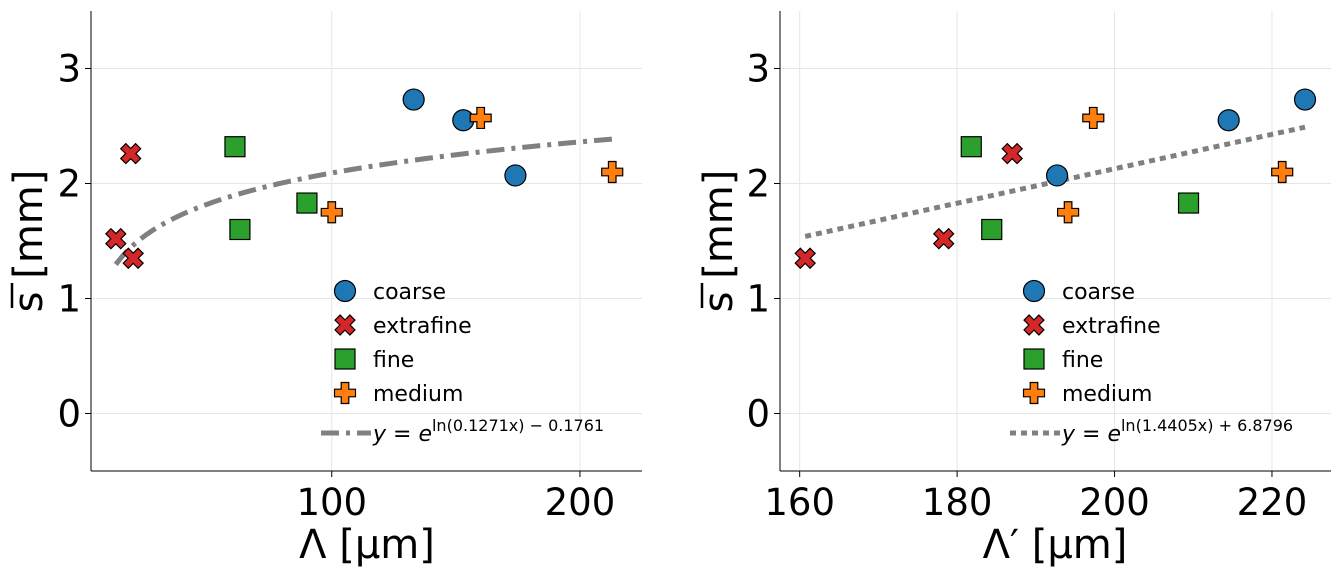 The image size is (1340, 583). What do you see at coordinates (331, 502) in the screenshot?
I see `left-x-tick-label-100: 100` at bounding box center [331, 502].